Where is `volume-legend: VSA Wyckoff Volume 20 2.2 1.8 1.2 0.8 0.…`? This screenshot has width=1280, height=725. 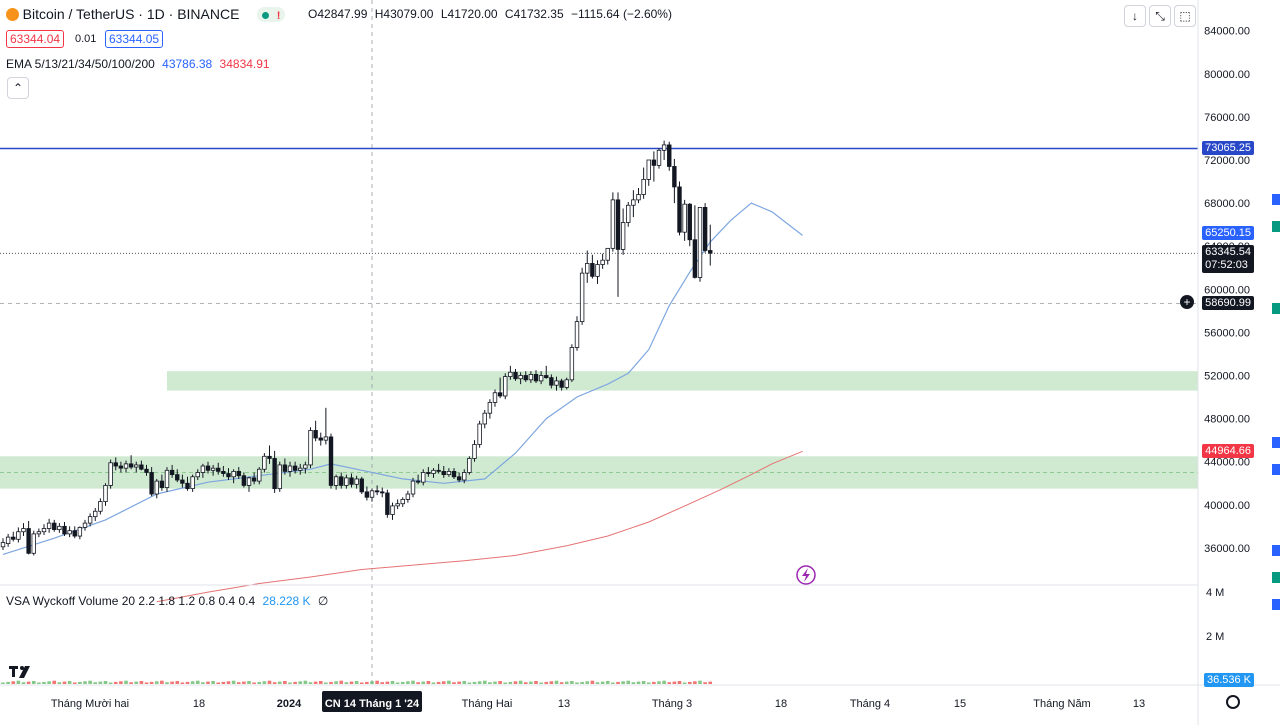 volume-legend: VSA Wyckoff Volume 20 2.2 1.8 1.2 0.8 0.… is located at coordinates (167, 601).